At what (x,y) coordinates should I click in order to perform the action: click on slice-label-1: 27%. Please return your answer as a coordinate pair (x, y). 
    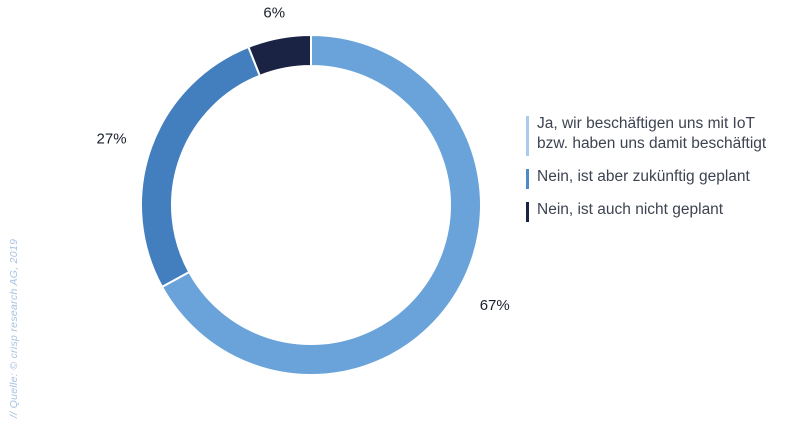
    Looking at the image, I should click on (112, 139).